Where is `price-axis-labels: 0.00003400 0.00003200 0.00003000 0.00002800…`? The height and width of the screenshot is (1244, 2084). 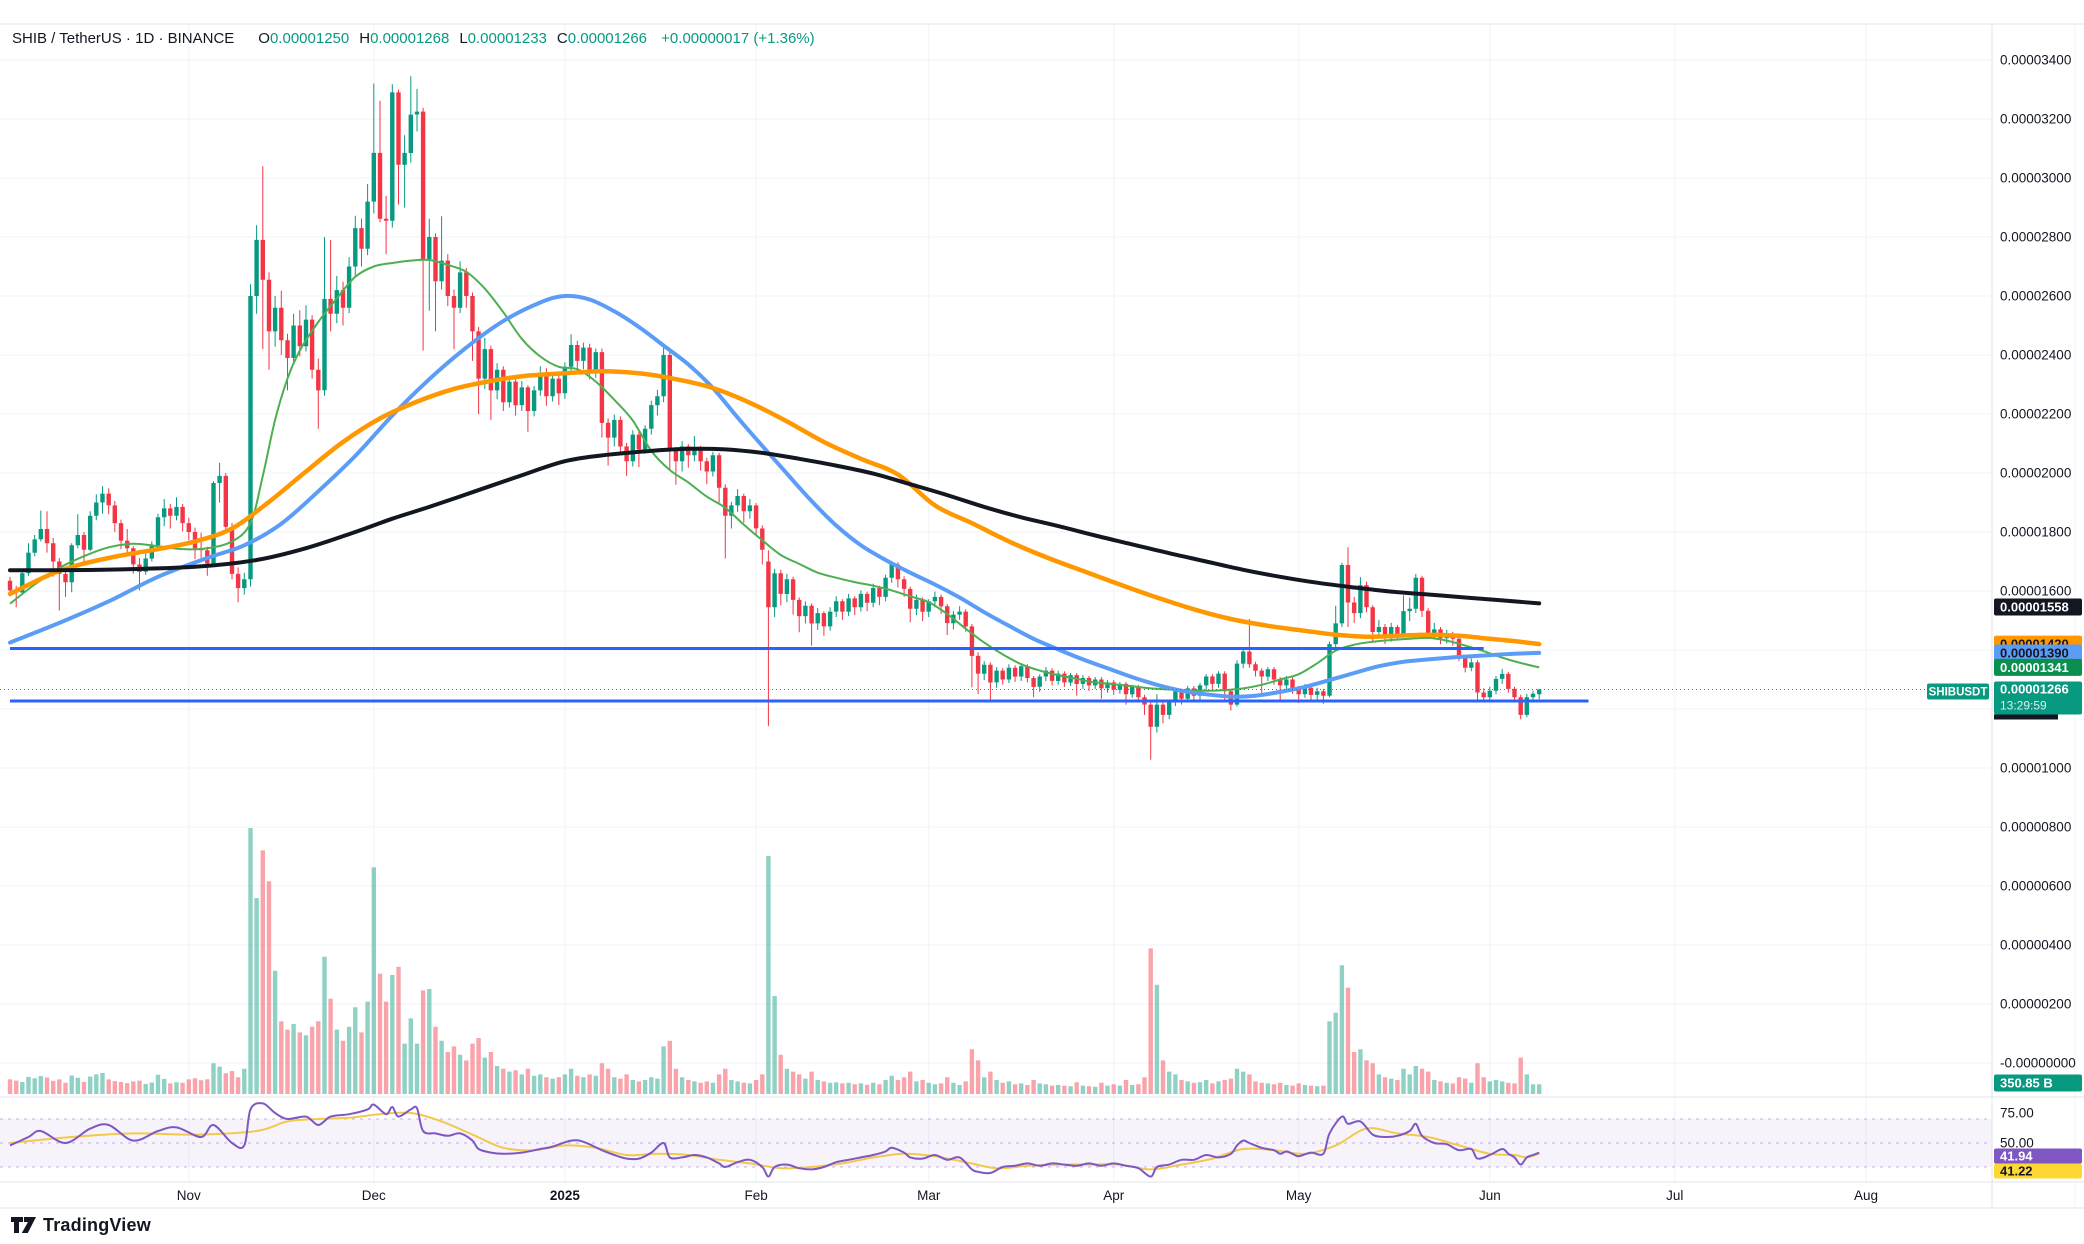 price-axis-labels: 0.00003400 0.00003200 0.00003000 0.00002800… is located at coordinates (2038, 602).